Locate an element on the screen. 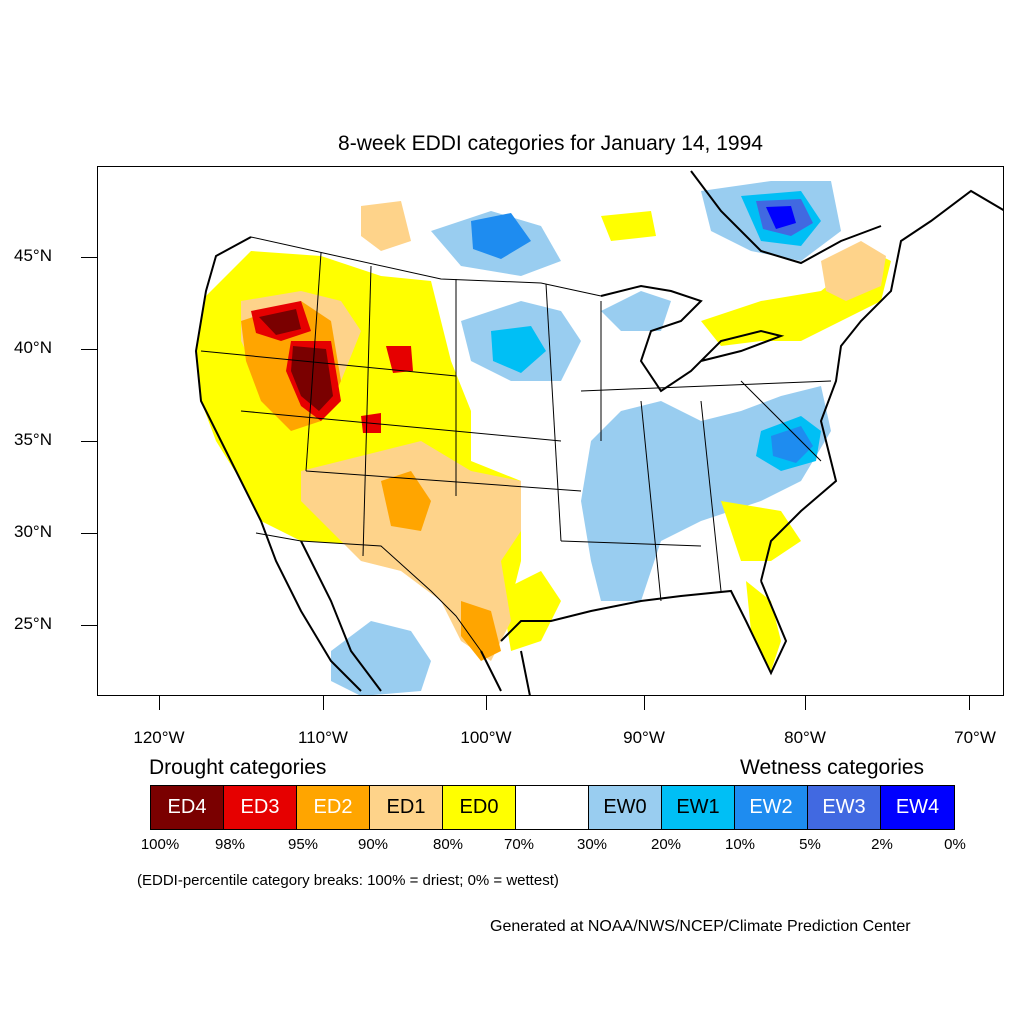 The width and height of the screenshot is (1024, 1024). ew2-appalachia is located at coordinates (792, 444).